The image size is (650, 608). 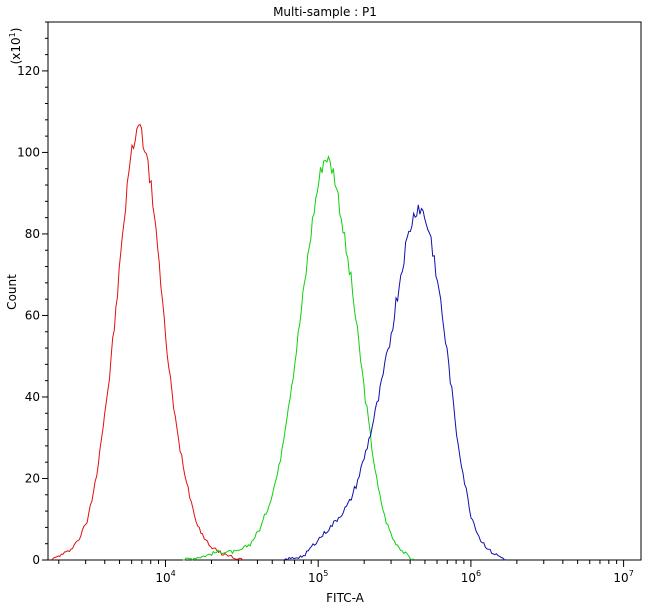 I want to click on x-tick-exponent: 6, so click(x=478, y=573).